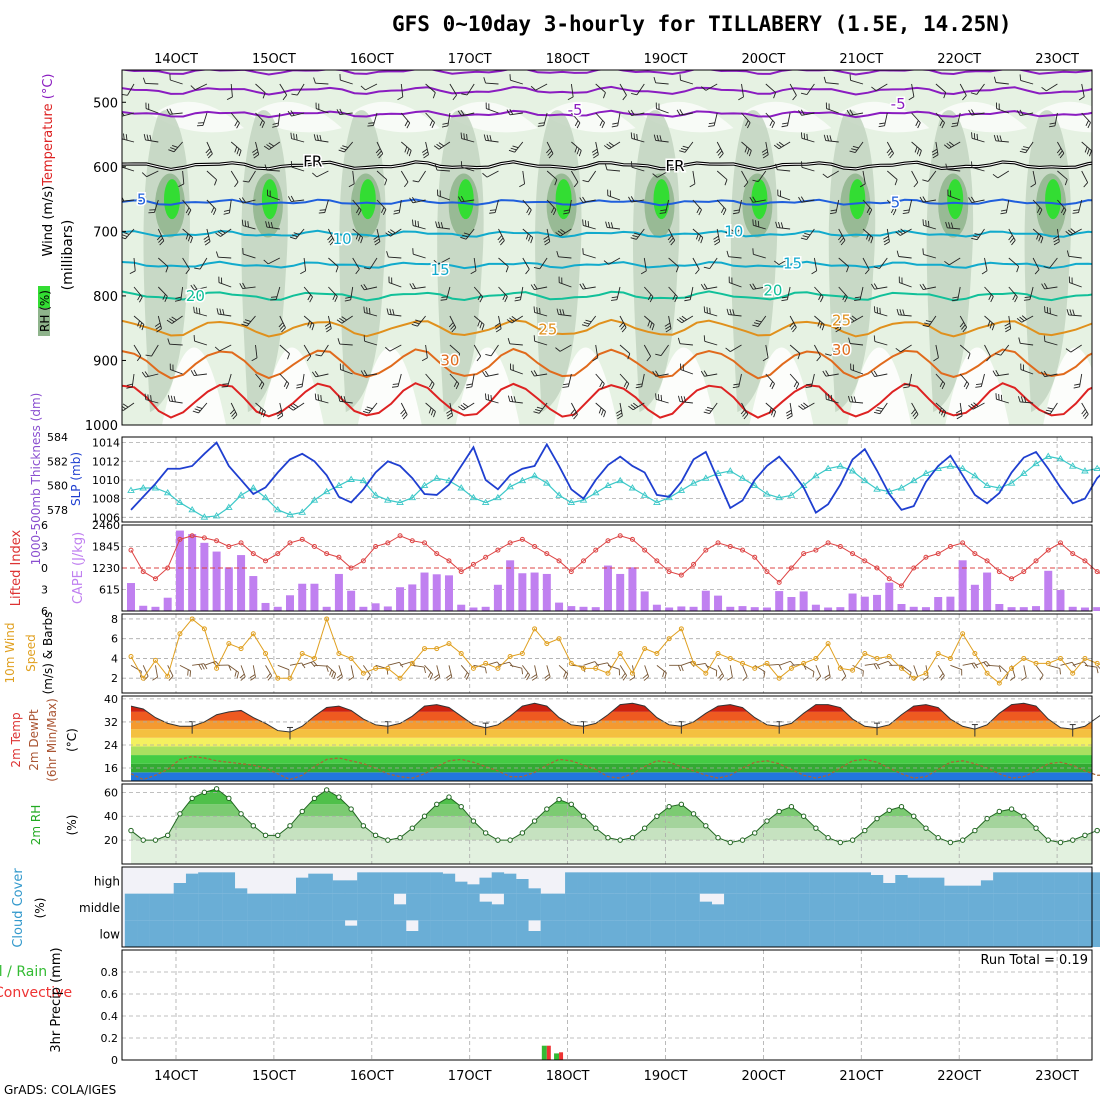  What do you see at coordinates (10, 653) in the screenshot?
I see `wind-axis-label-1: 10m Wind` at bounding box center [10, 653].